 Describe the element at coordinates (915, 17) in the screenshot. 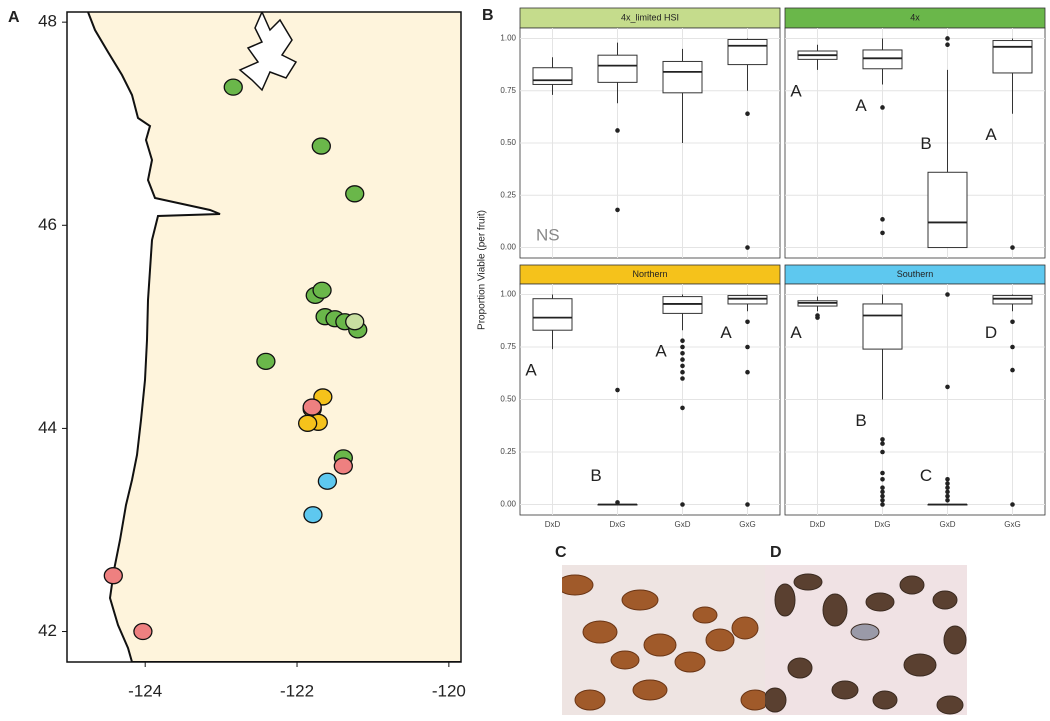

I see `facet-title: 4x` at that location.